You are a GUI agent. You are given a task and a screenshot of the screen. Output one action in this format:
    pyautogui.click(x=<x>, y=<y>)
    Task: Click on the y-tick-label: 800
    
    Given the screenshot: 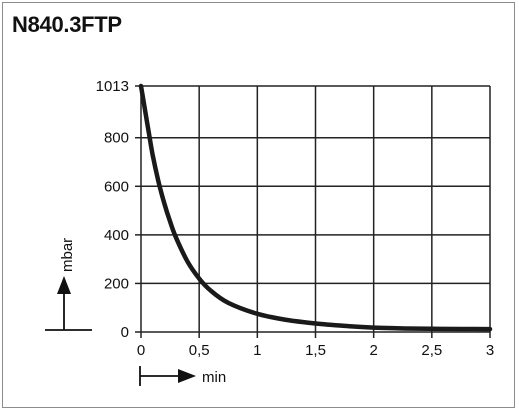 What is the action you would take?
    pyautogui.click(x=116, y=138)
    